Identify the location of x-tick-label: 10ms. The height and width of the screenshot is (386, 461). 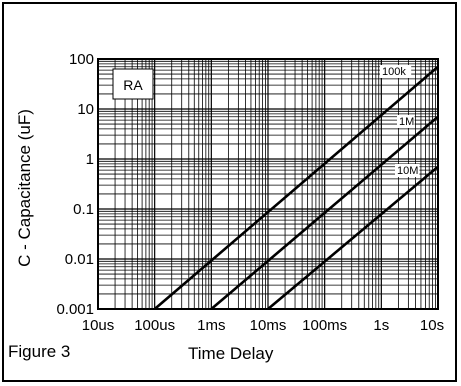
(268, 325).